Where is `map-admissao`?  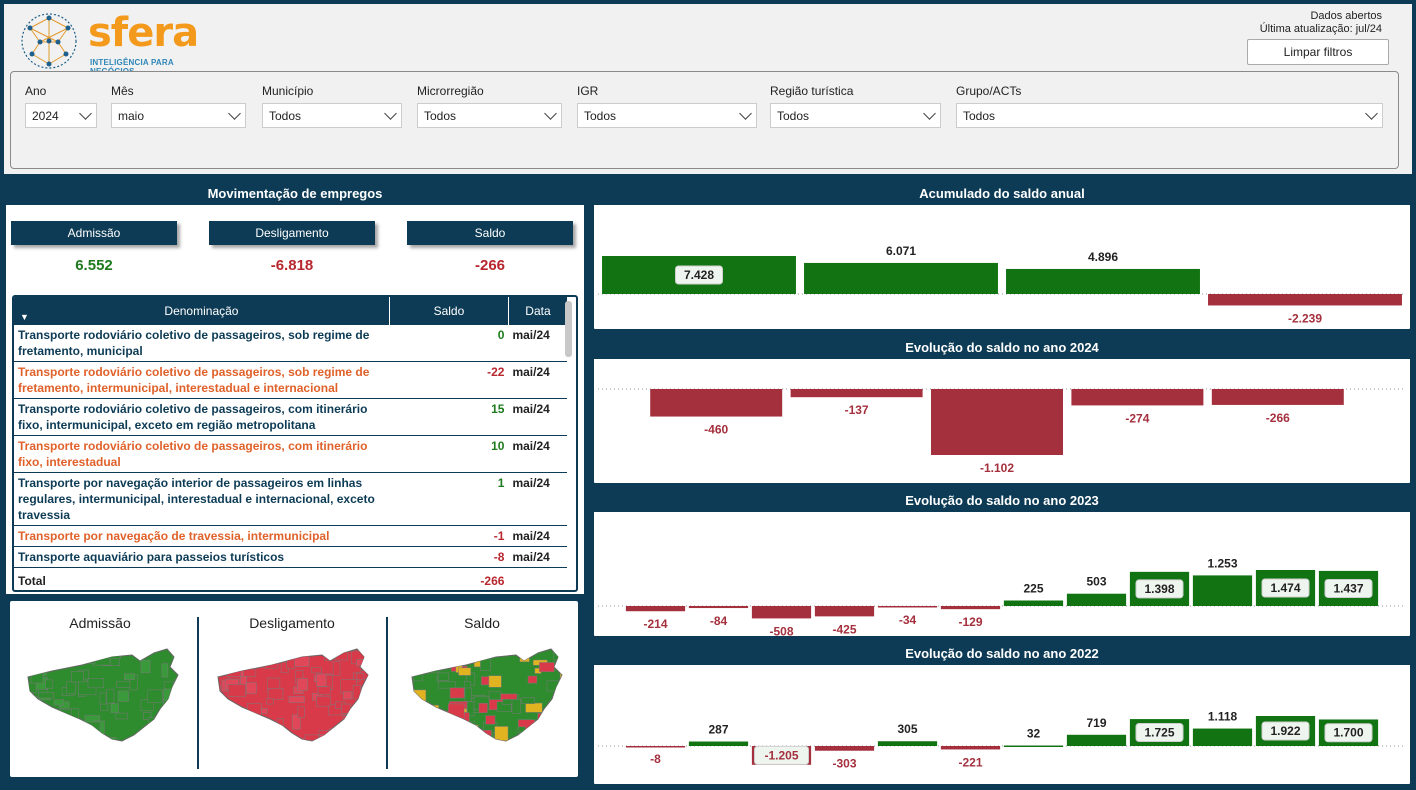
map-admissao is located at coordinates (102, 697).